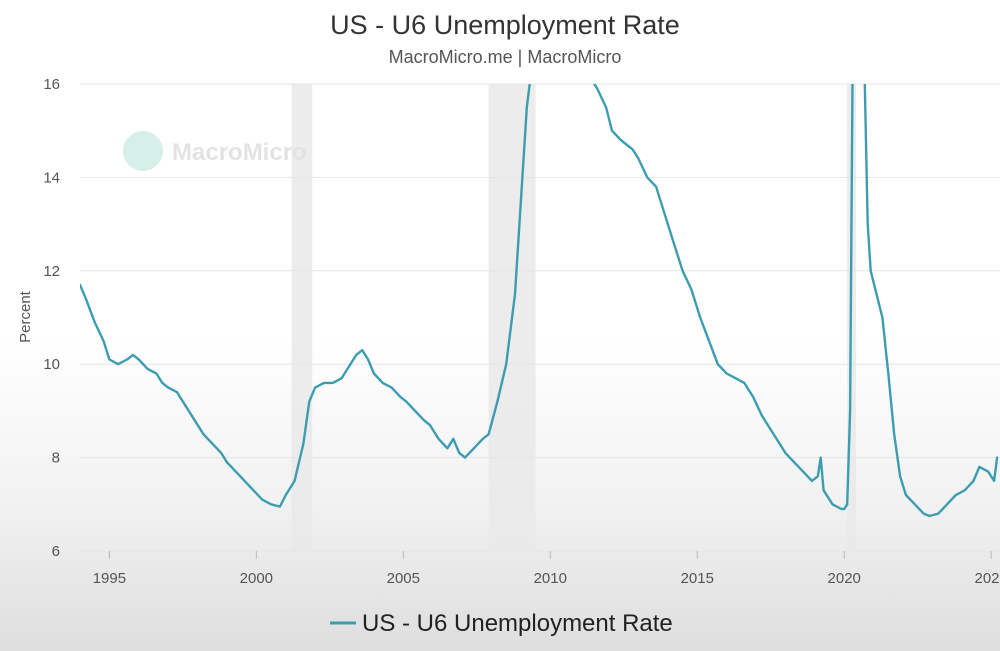  What do you see at coordinates (51, 364) in the screenshot?
I see `y-tick-label: 10` at bounding box center [51, 364].